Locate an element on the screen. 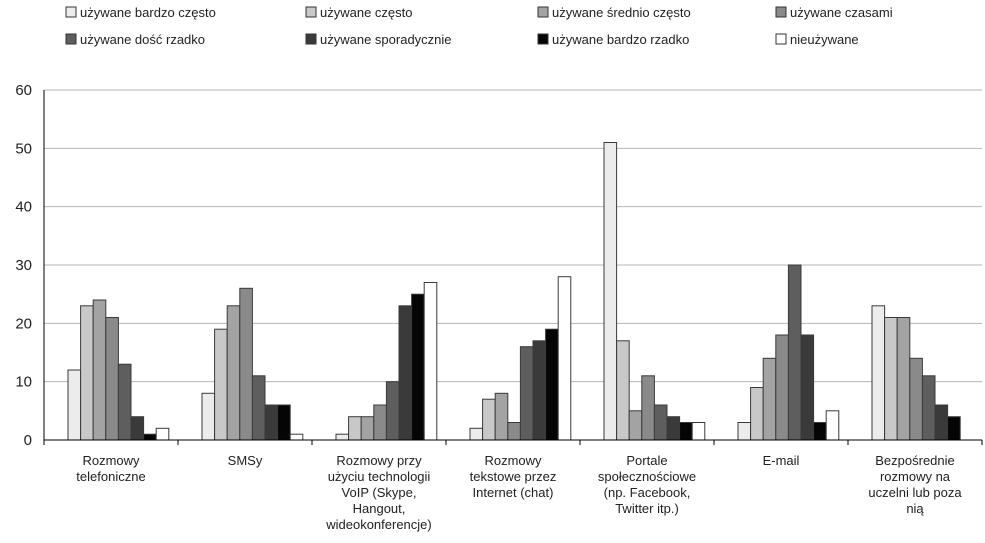 The image size is (985, 543). legend-label: używane często is located at coordinates (366, 12).